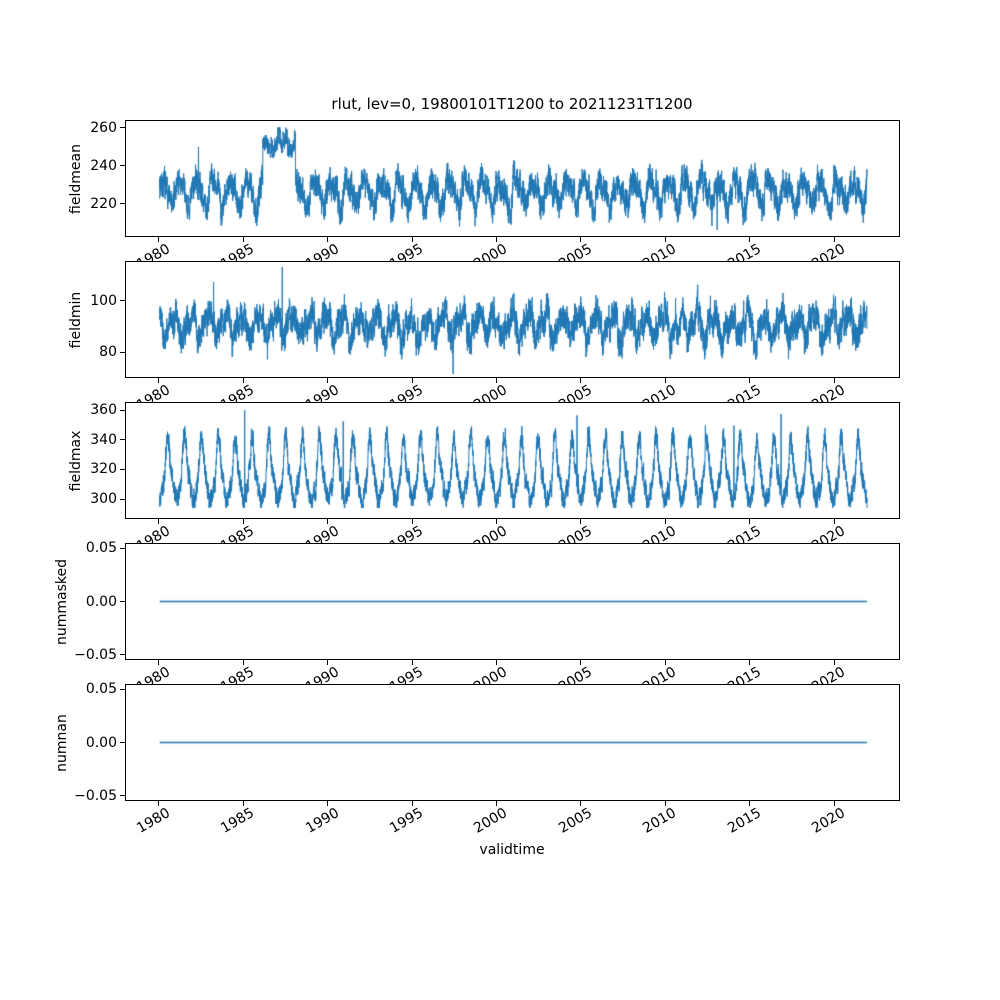 The width and height of the screenshot is (1000, 1000). What do you see at coordinates (660, 821) in the screenshot?
I see `x-tick-label: 2010` at bounding box center [660, 821].